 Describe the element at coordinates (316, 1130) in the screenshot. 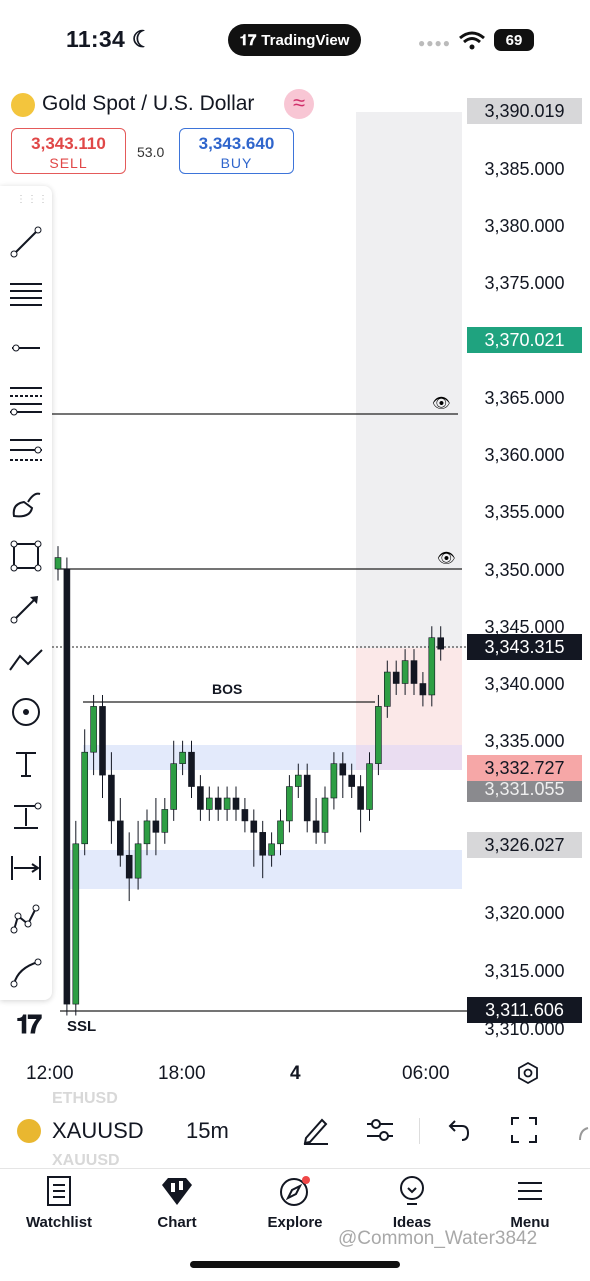

I see `drawing-pen-icon` at that location.